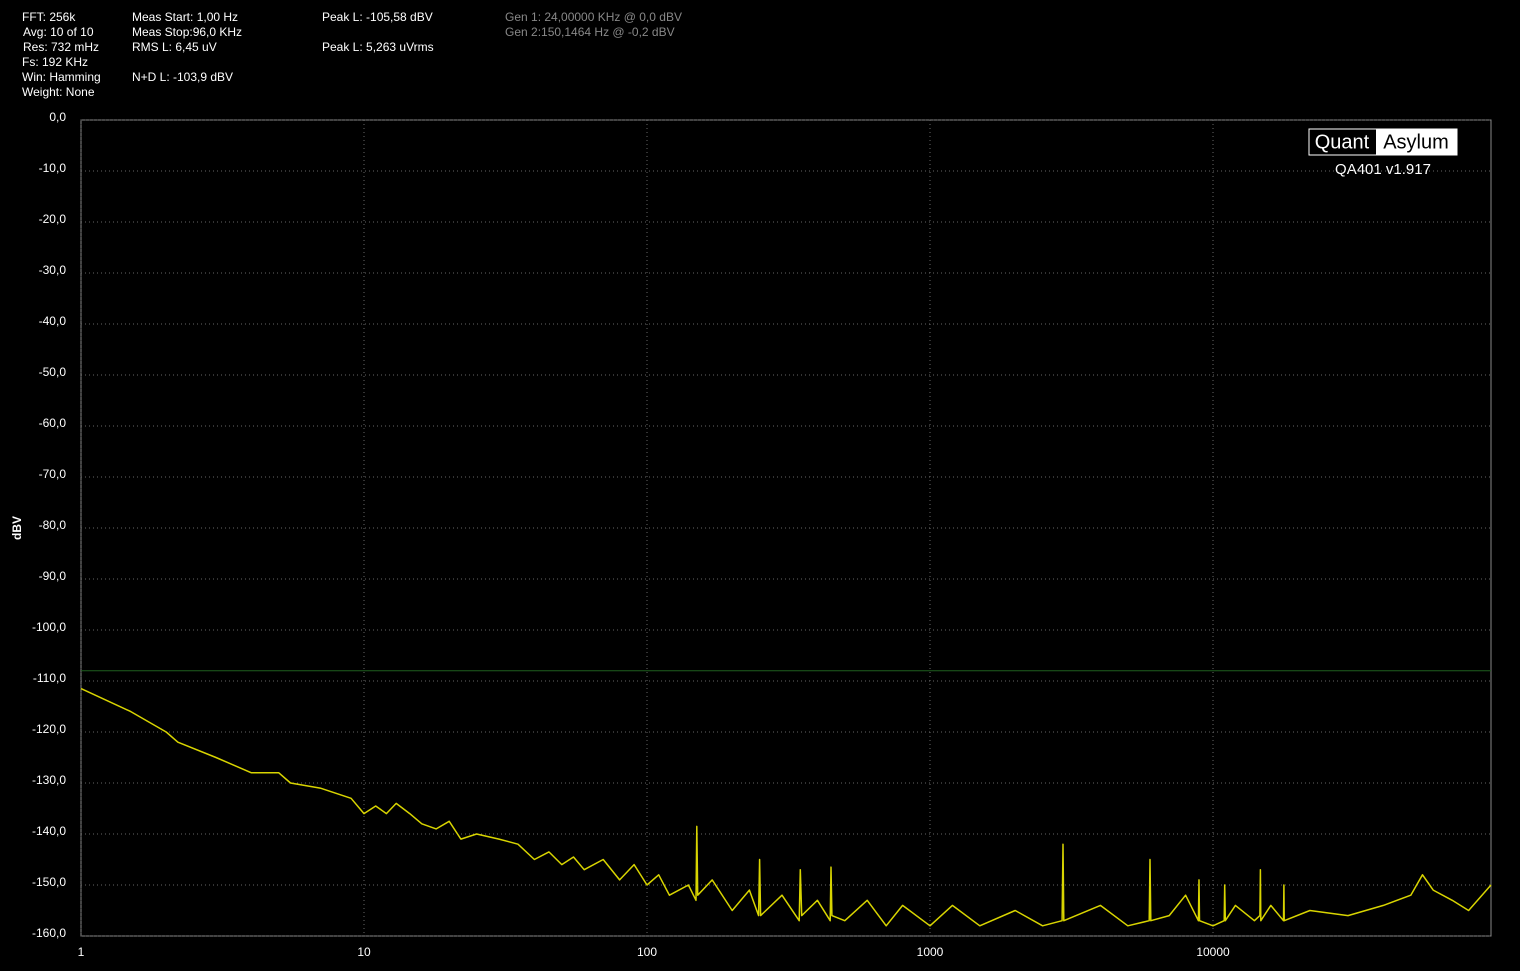  I want to click on info-text: Res: 732 mHz, so click(61, 47).